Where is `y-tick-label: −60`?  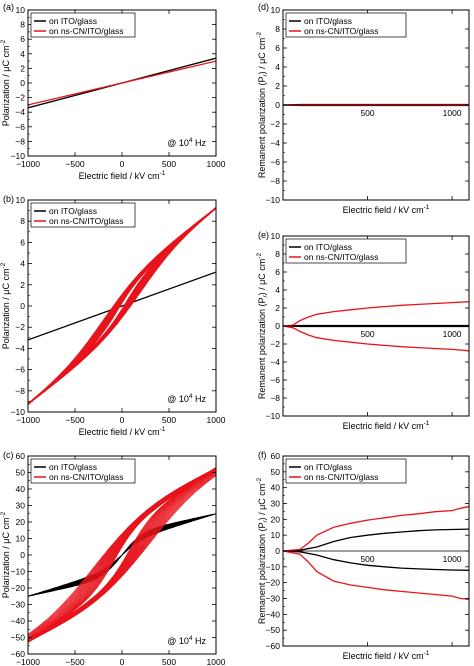 y-tick-label: −60 is located at coordinates (273, 646).